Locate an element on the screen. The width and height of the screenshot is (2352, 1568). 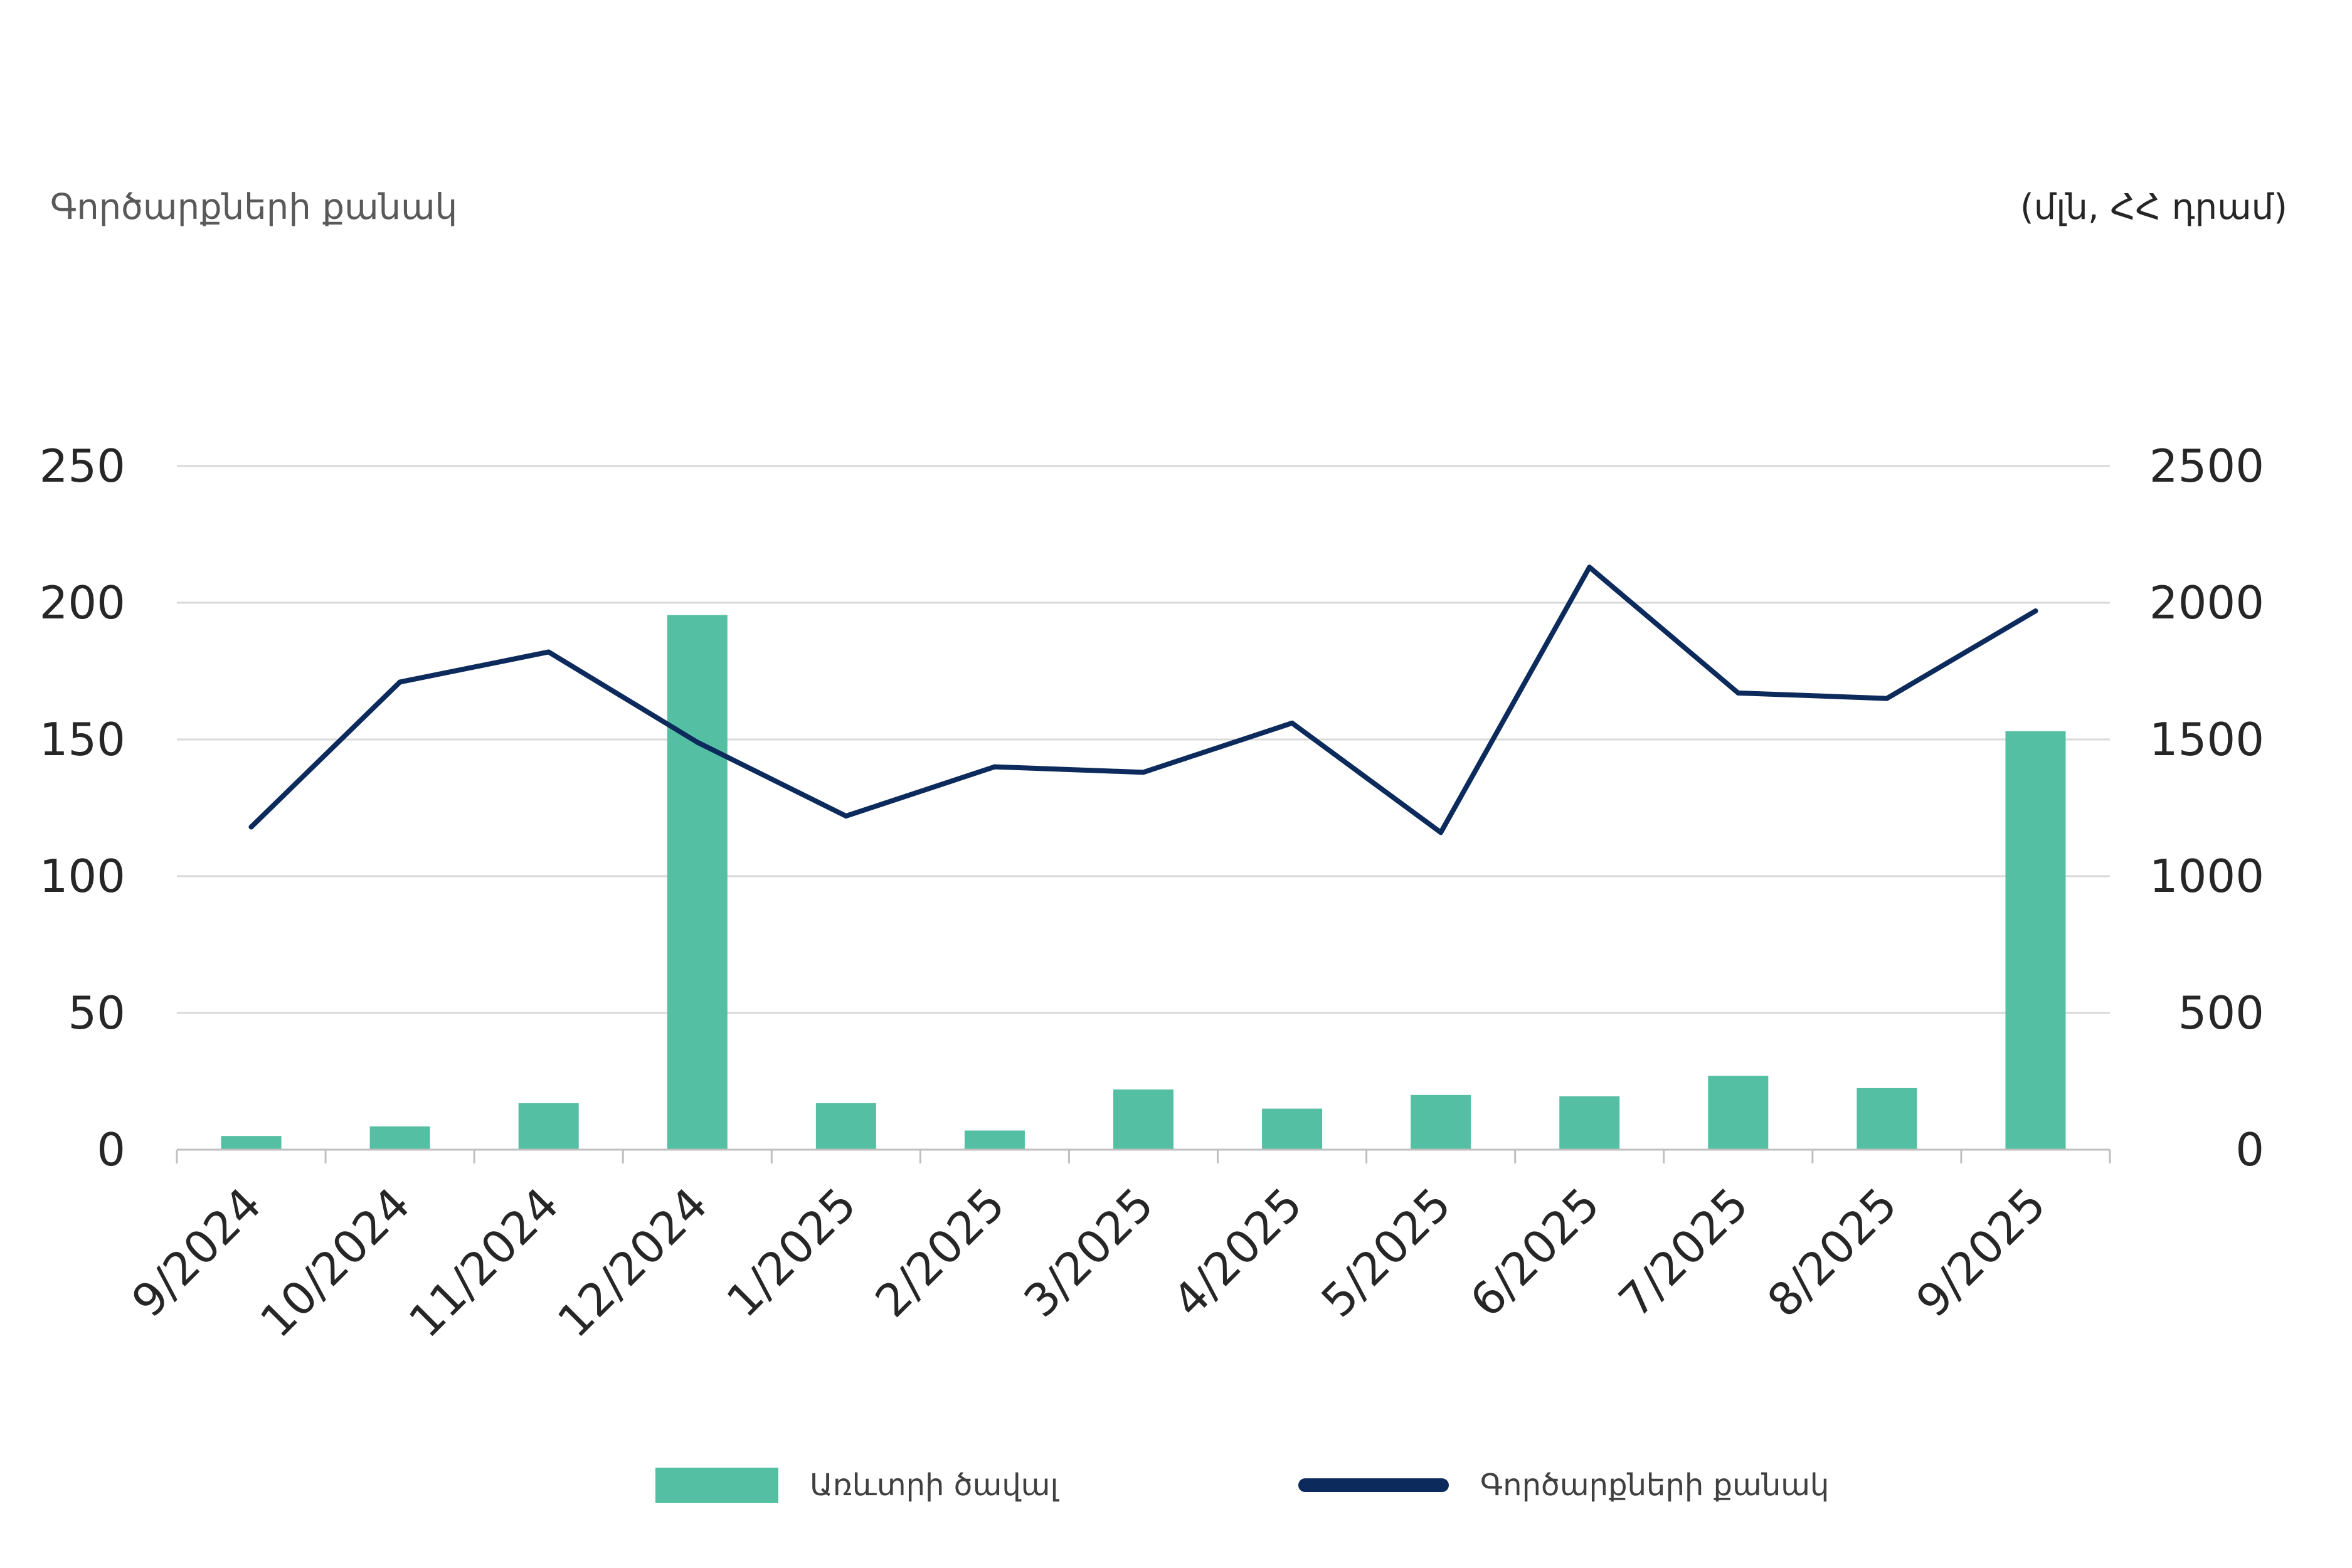
legend-line-swatch is located at coordinates (1373, 1485).